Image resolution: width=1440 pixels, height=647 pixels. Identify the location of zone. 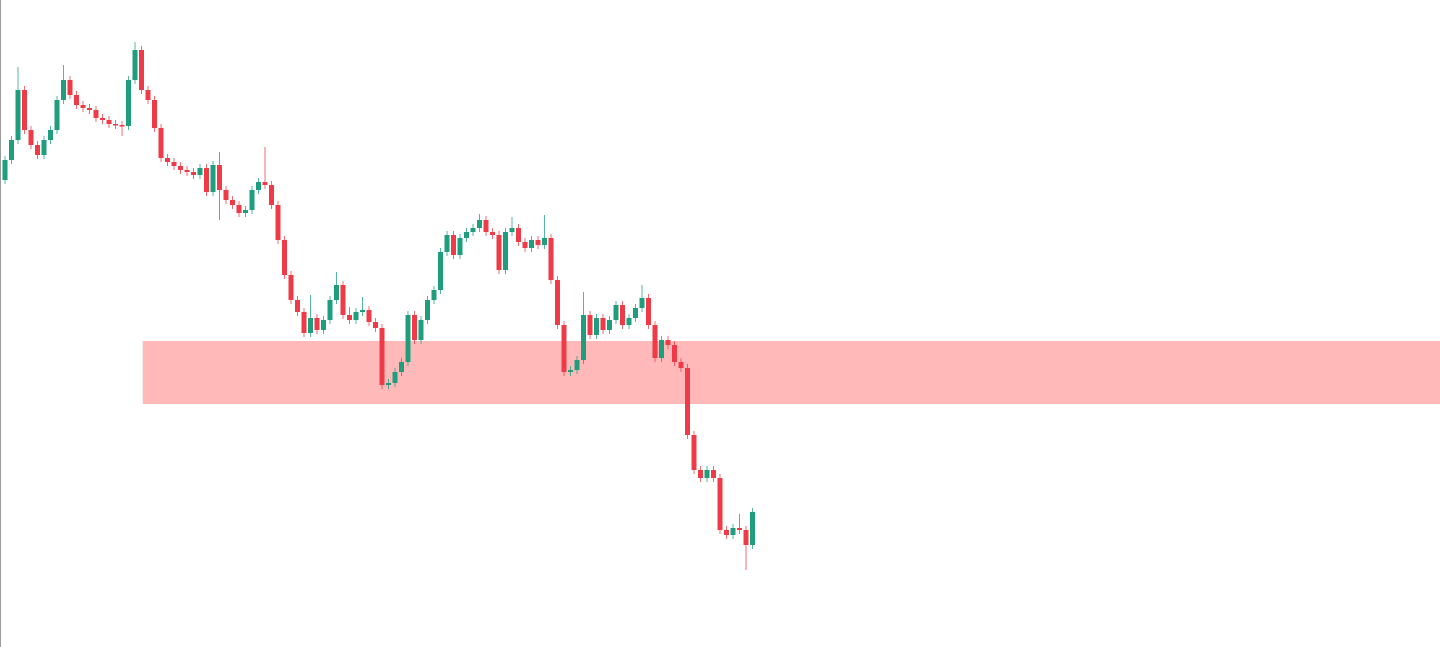
(791, 372).